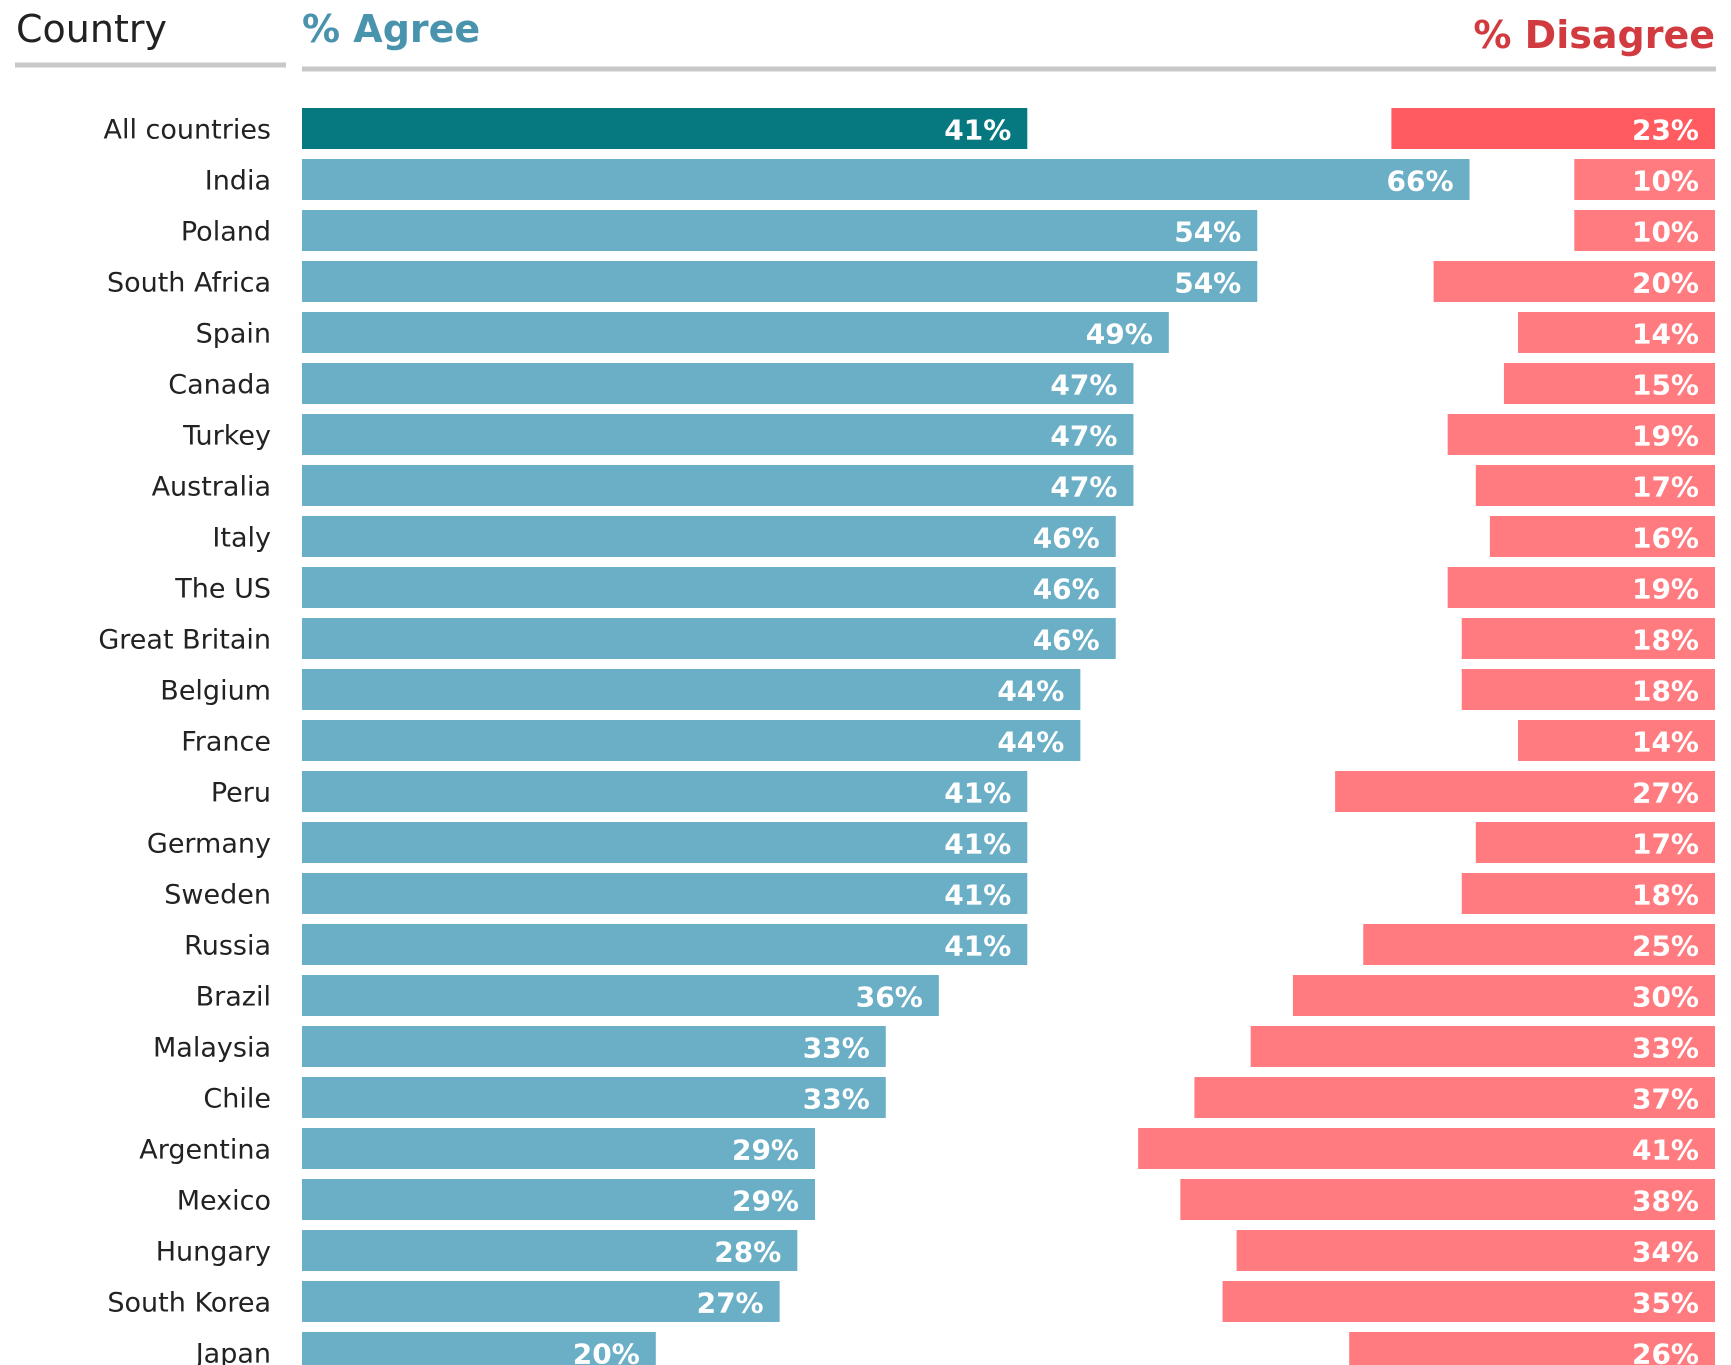 The height and width of the screenshot is (1365, 1731). Describe the element at coordinates (977, 130) in the screenshot. I see `agree-value-all-countries: 41%` at that location.